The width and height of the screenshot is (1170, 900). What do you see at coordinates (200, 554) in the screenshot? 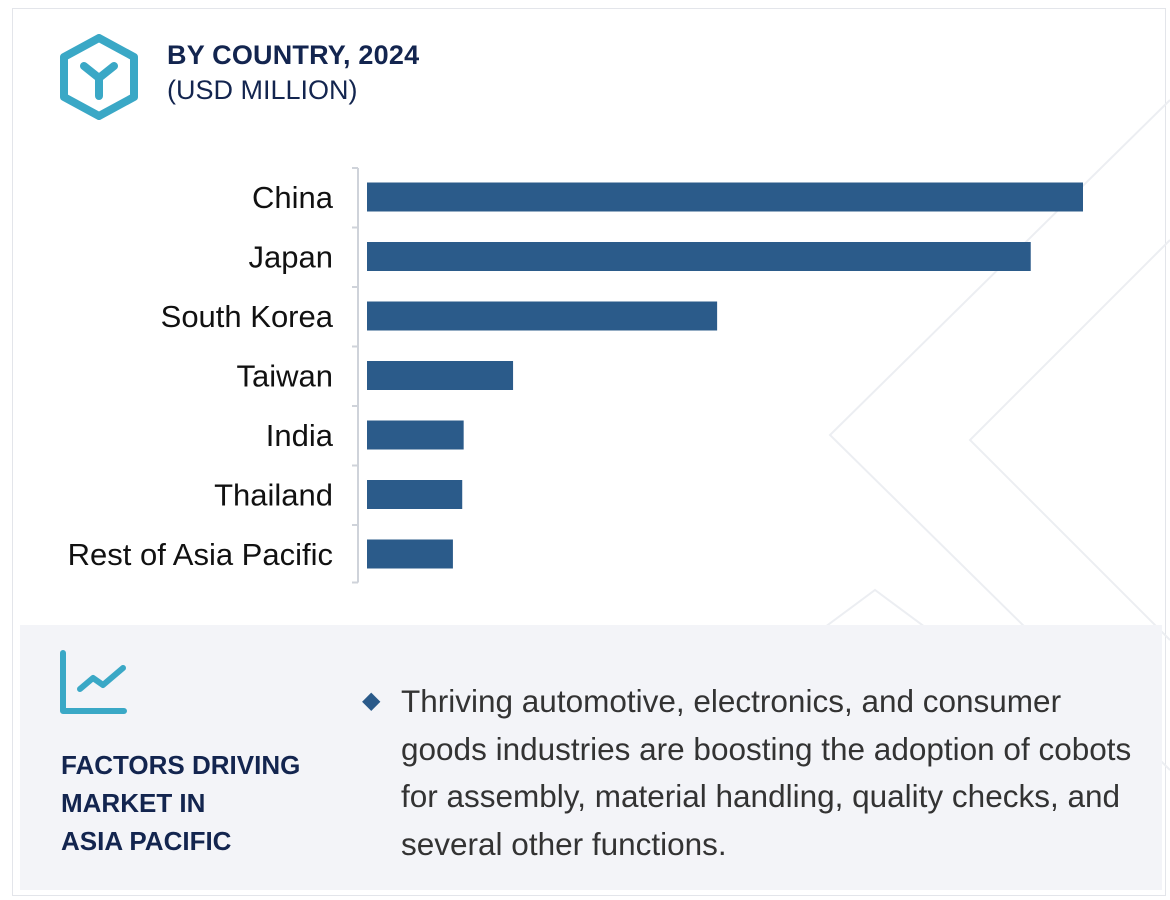
I see `category-label: Rest of Asia Pacific` at bounding box center [200, 554].